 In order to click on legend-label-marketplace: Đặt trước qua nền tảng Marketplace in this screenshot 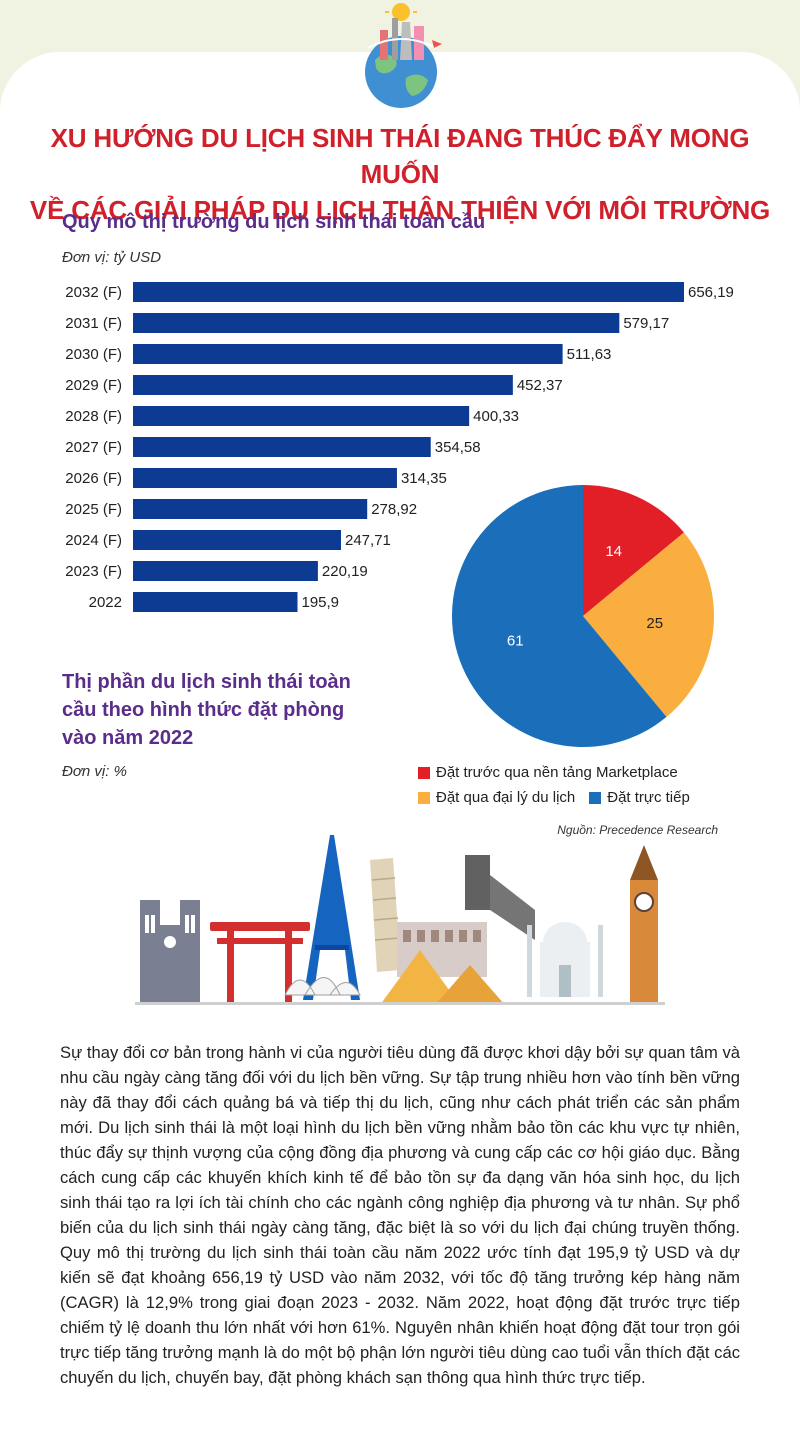, I will do `click(557, 772)`.